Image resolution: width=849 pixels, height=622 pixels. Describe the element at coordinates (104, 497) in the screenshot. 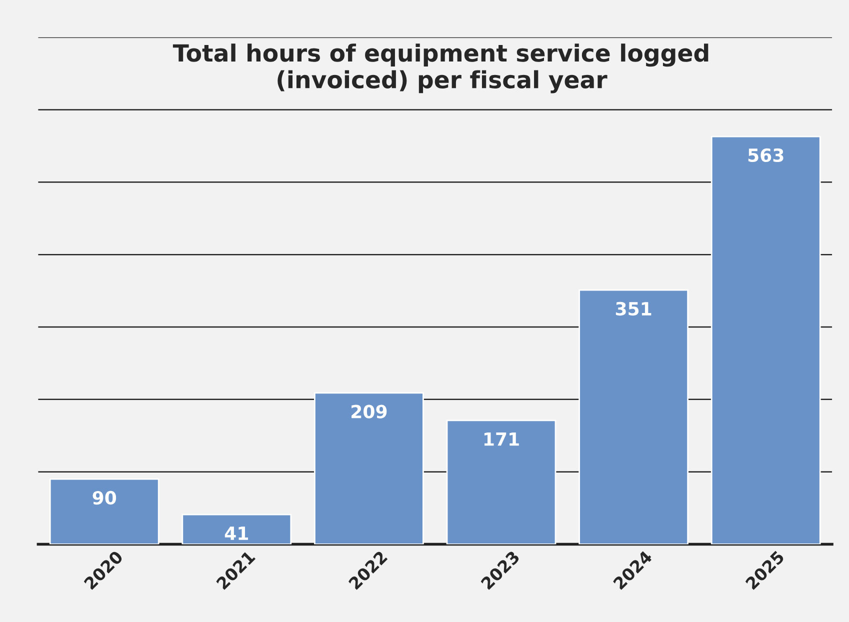

I see `data-label: 90` at that location.